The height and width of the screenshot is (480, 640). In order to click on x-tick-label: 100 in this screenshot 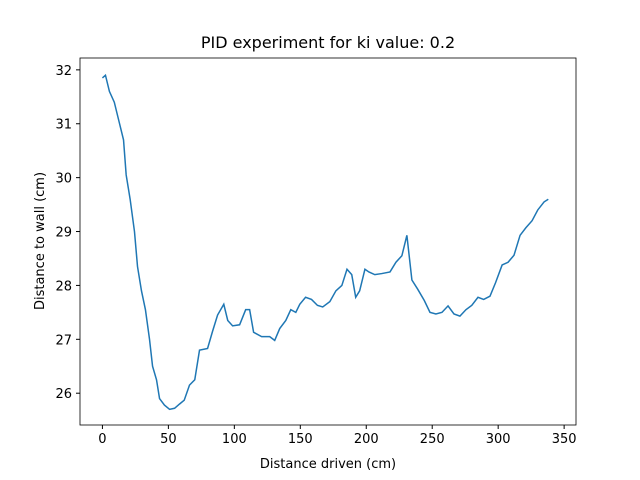, I will do `click(234, 439)`.